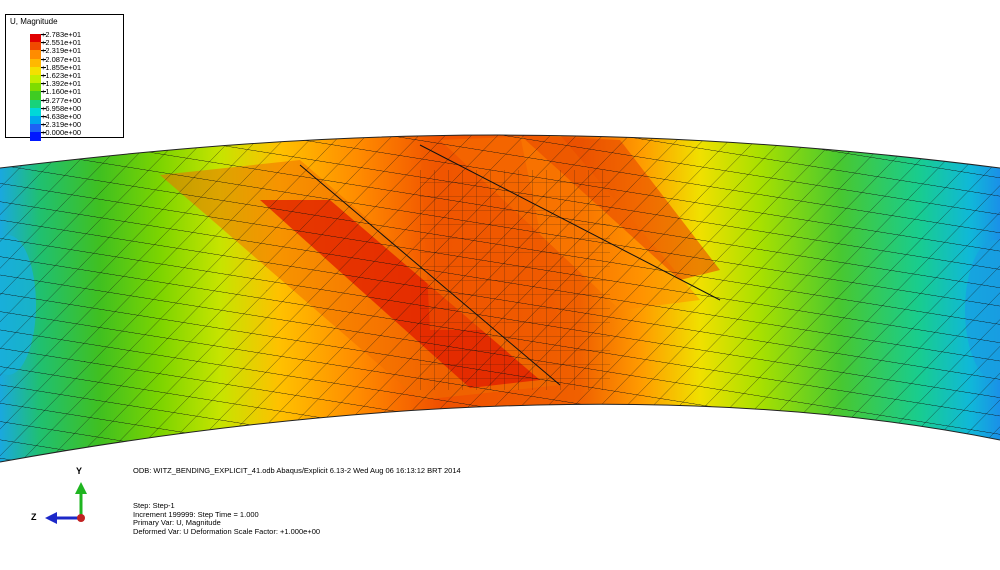 This screenshot has width=1000, height=570. Describe the element at coordinates (61, 43) in the screenshot. I see `legend-value: +2.551e+01` at that location.